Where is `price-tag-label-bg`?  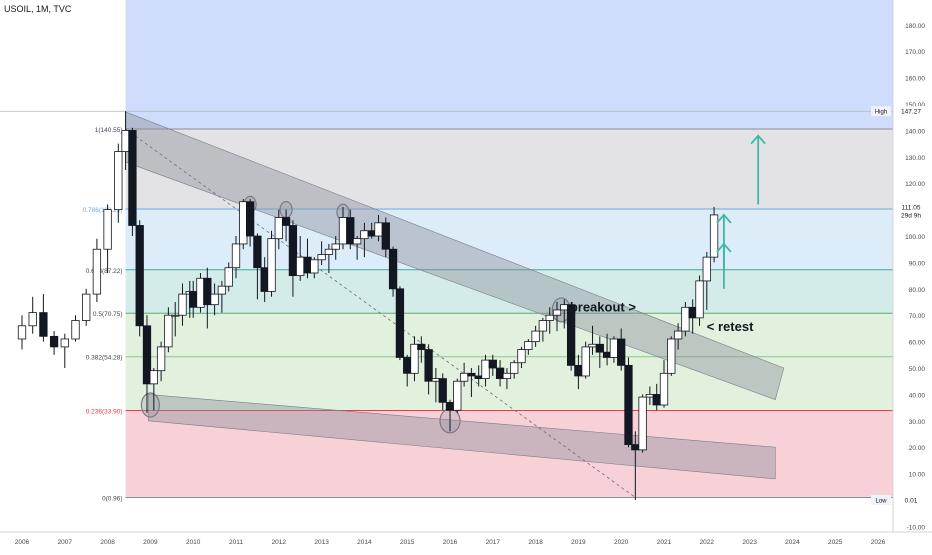
price-tag-label-bg is located at coordinates (881, 500).